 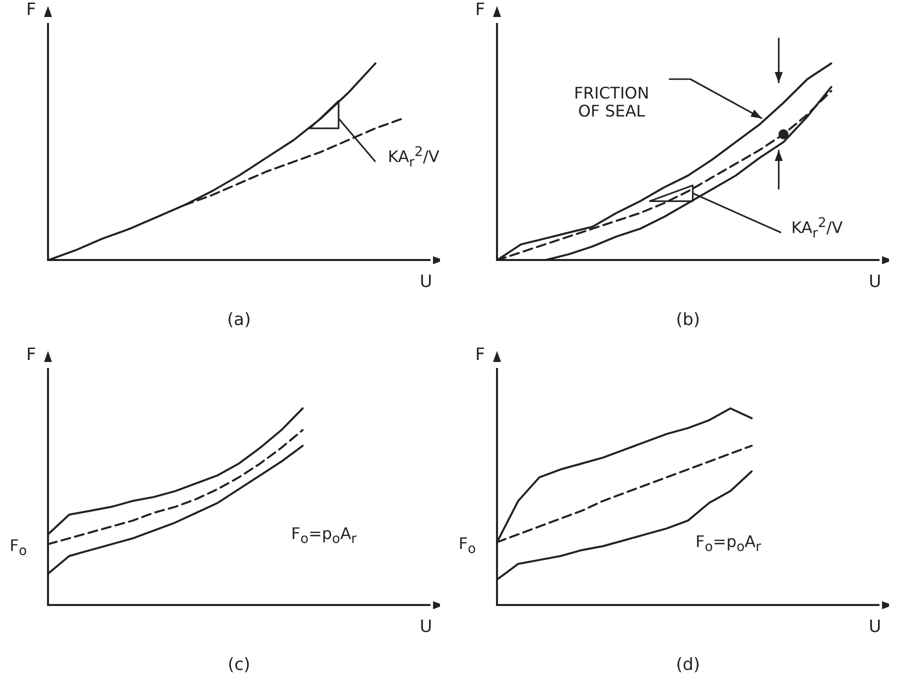 What do you see at coordinates (239, 320) in the screenshot?
I see `text: (a)` at bounding box center [239, 320].